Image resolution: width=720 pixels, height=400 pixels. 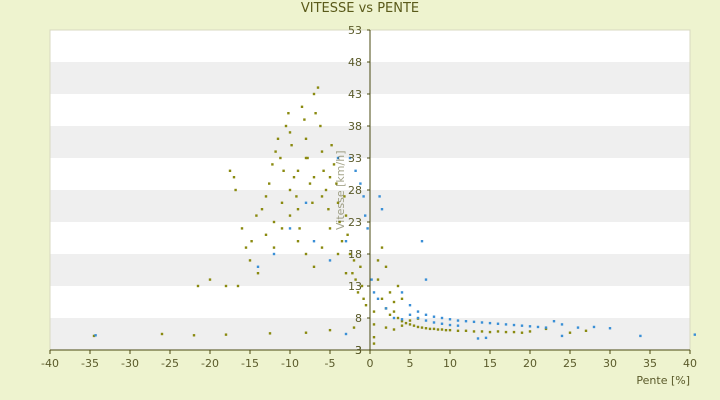 What do you see at coordinates (355, 94) in the screenshot?
I see `y-tick-label: 43` at bounding box center [355, 94].